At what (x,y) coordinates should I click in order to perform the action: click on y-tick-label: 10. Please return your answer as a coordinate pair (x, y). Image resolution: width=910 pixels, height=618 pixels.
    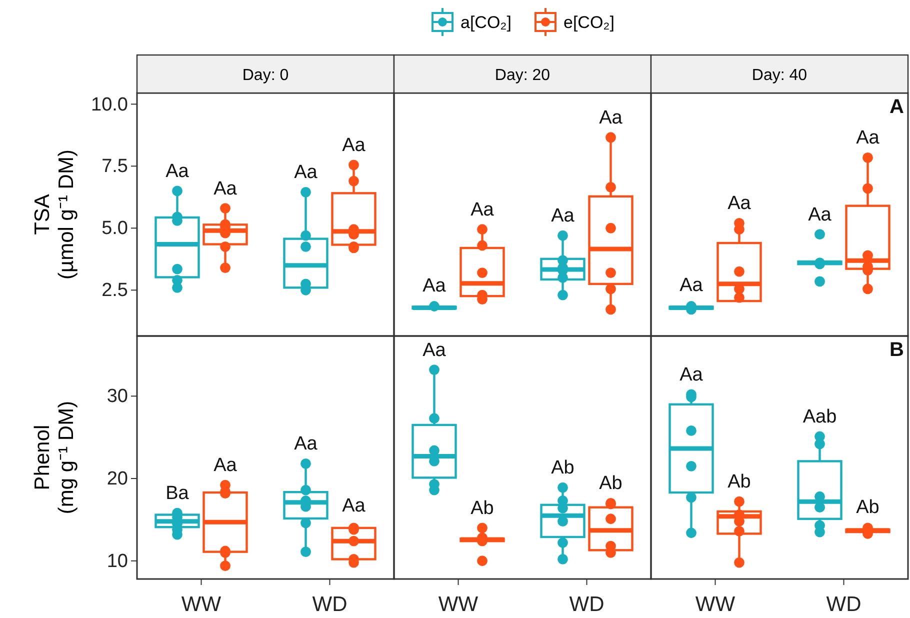
    Looking at the image, I should click on (117, 561).